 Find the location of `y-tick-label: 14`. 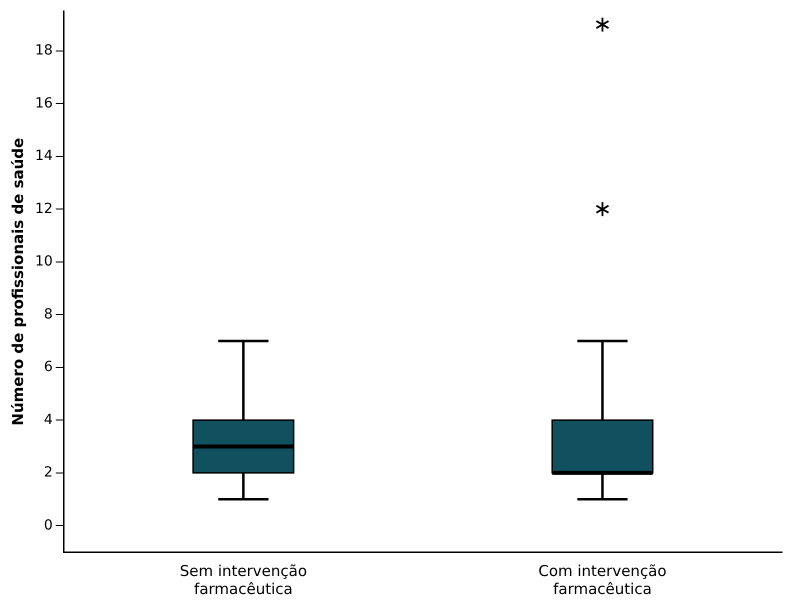

y-tick-label: 14 is located at coordinates (43, 156).